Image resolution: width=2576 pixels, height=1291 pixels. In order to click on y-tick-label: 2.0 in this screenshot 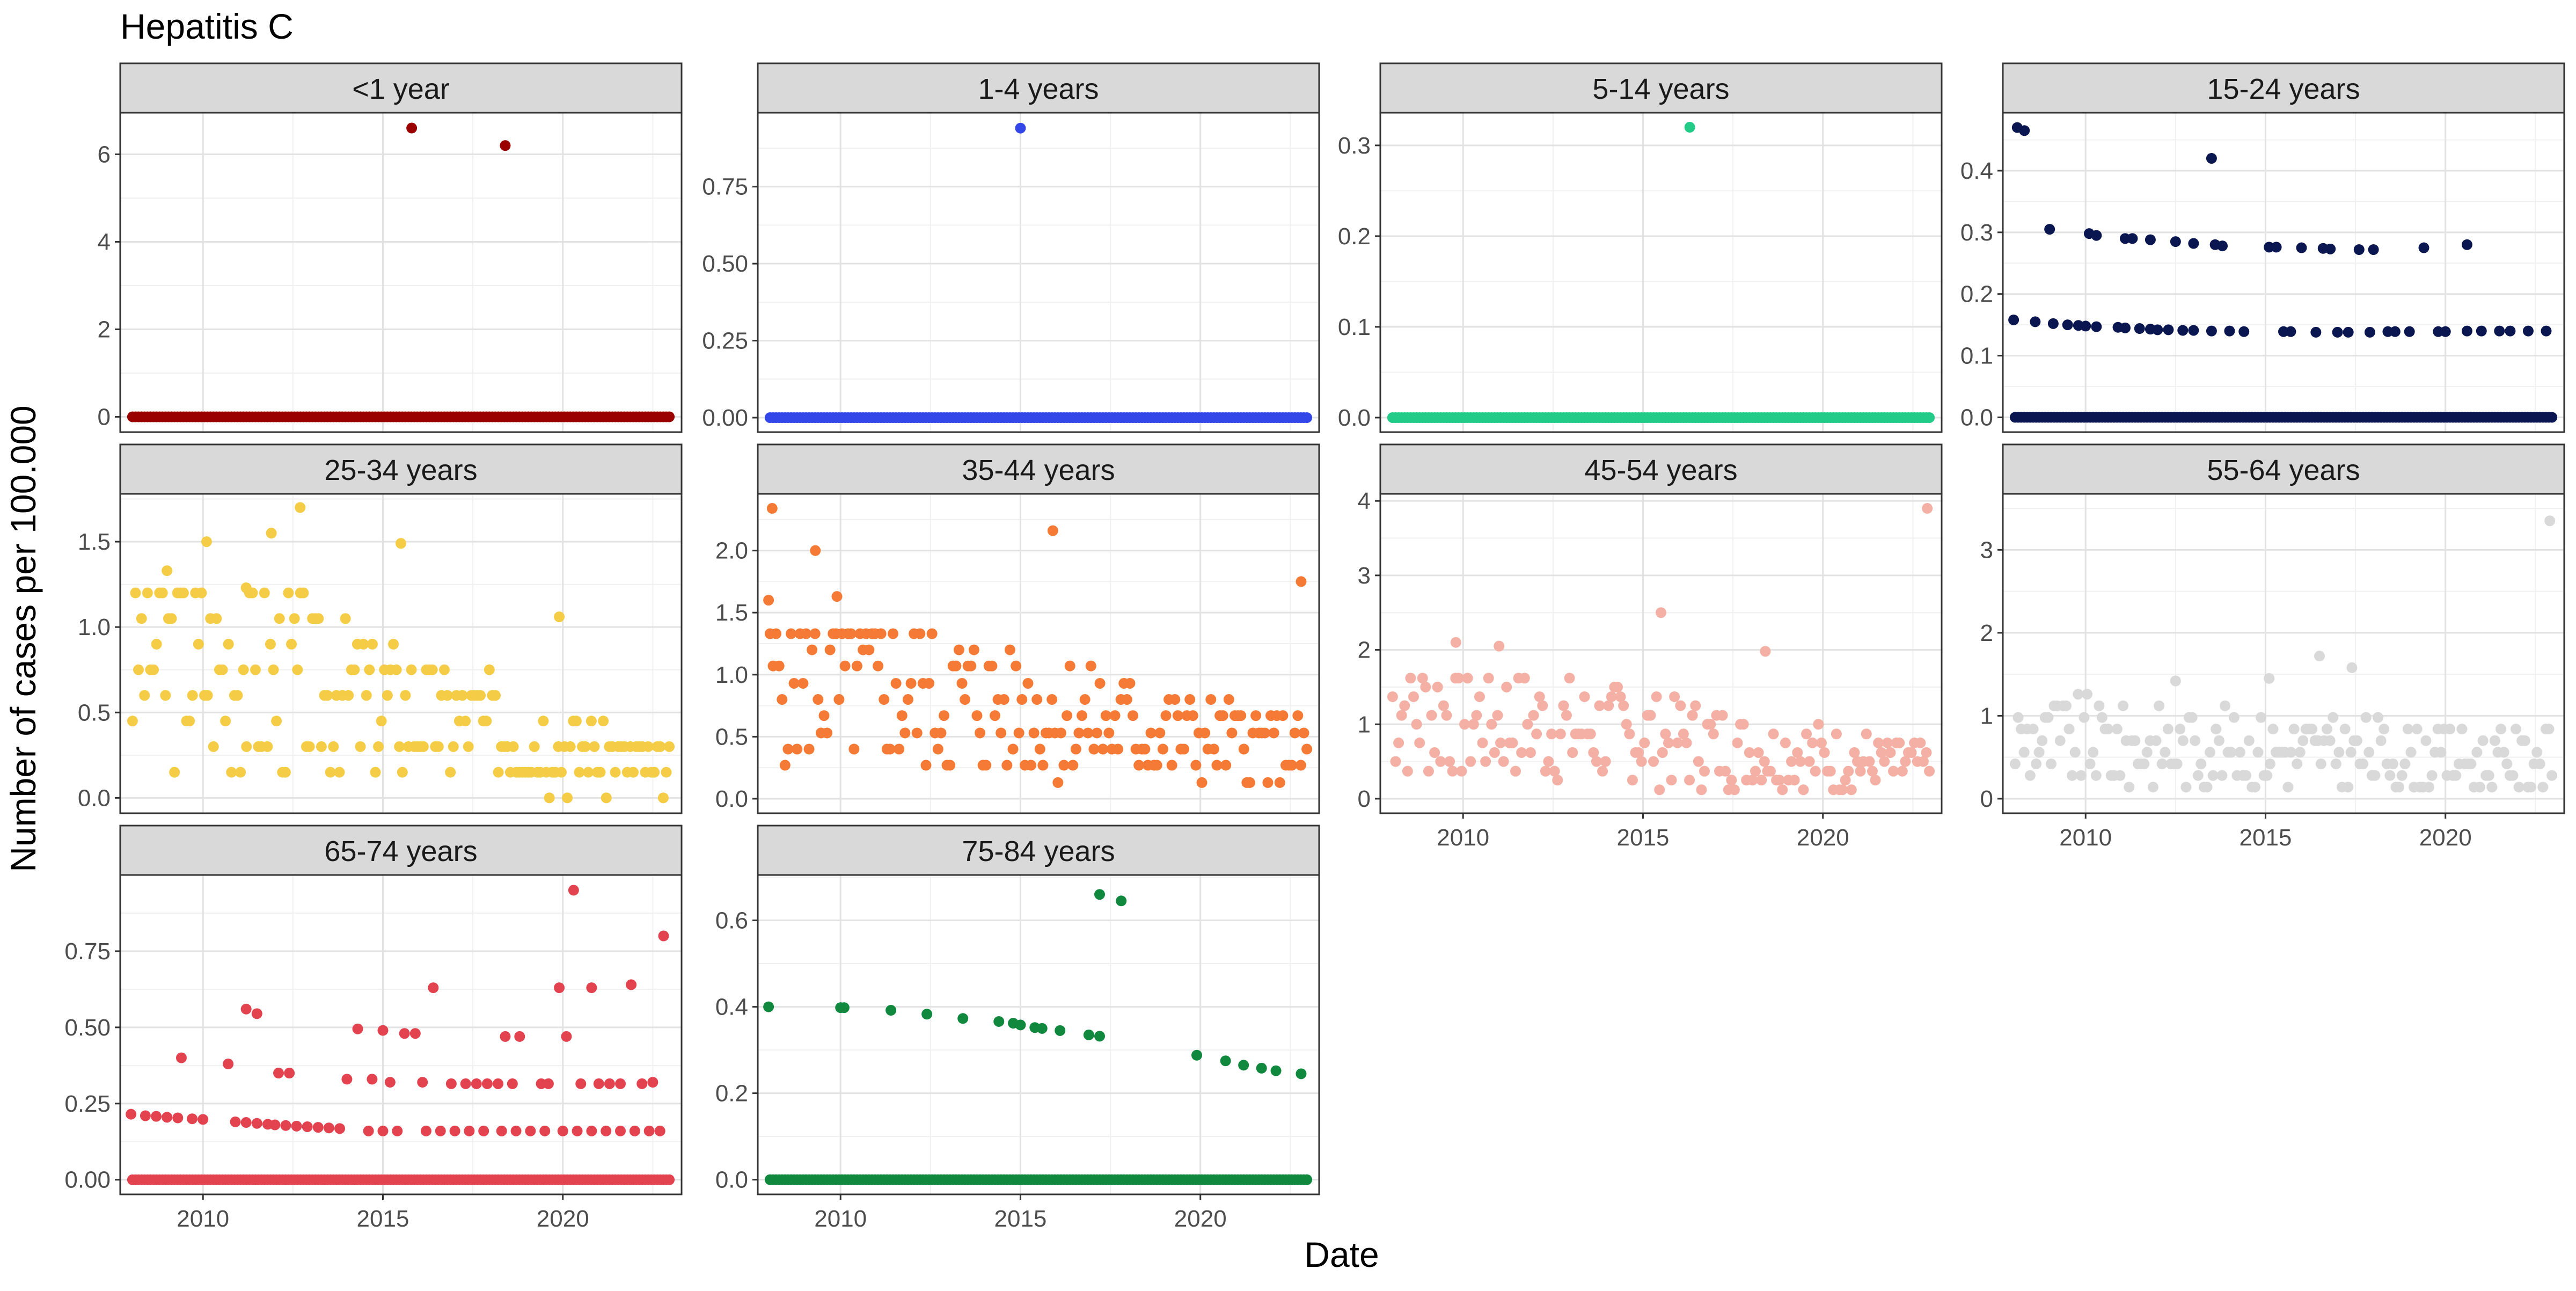, I will do `click(731, 551)`.